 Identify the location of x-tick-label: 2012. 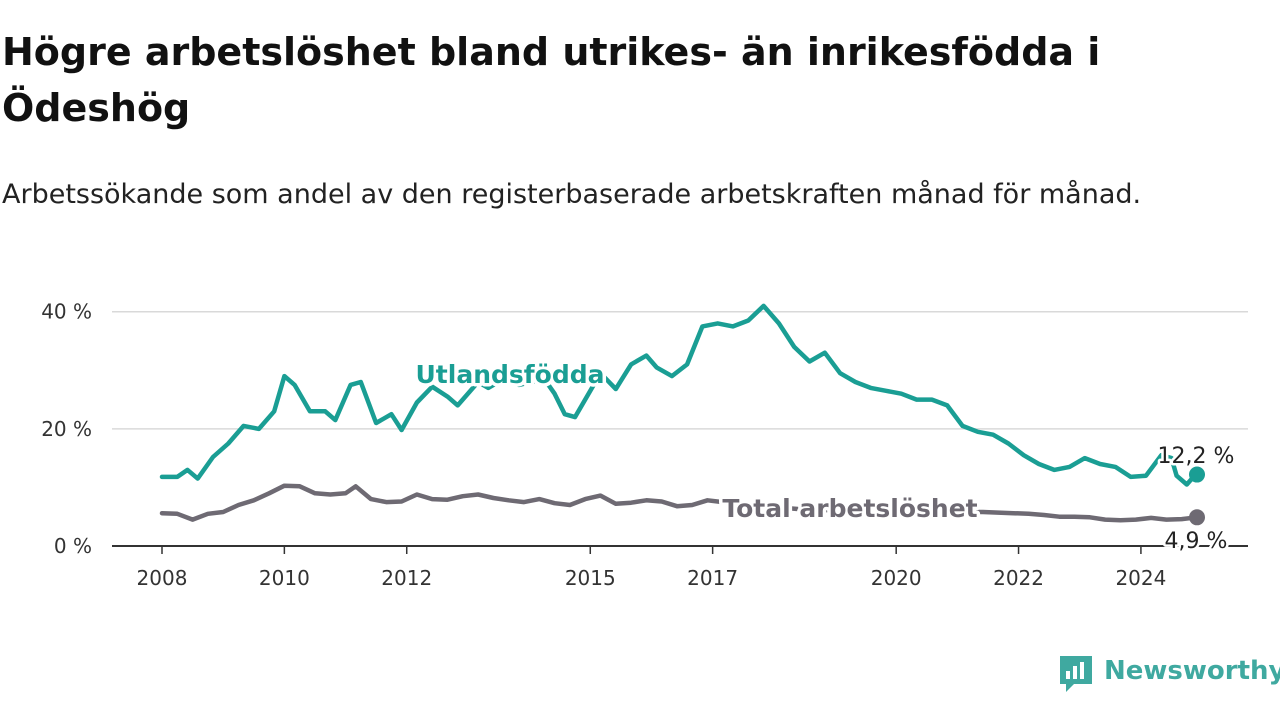
(406, 578).